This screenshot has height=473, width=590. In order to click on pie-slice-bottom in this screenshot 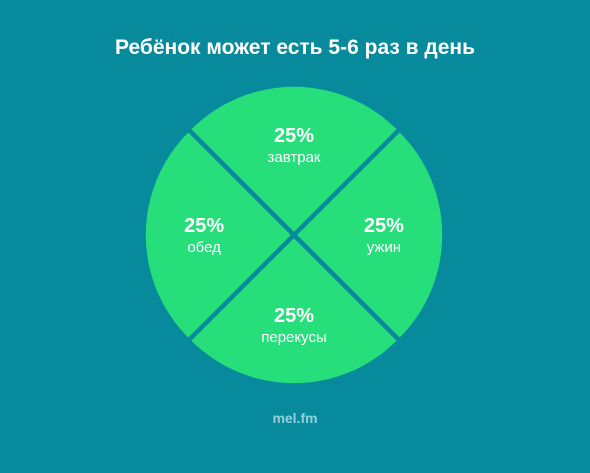, I will do `click(294, 311)`.